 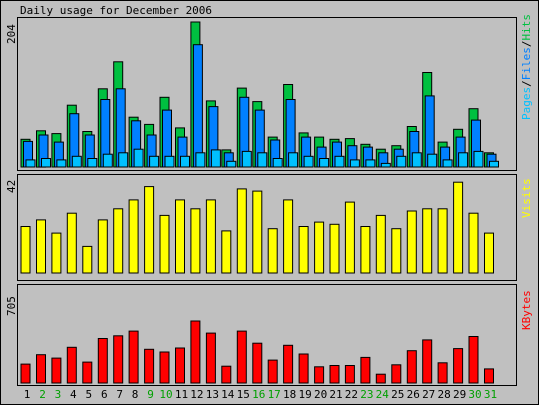 What do you see at coordinates (11, 306) in the screenshot?
I see `kbytes-ymax-label: 705` at bounding box center [11, 306].